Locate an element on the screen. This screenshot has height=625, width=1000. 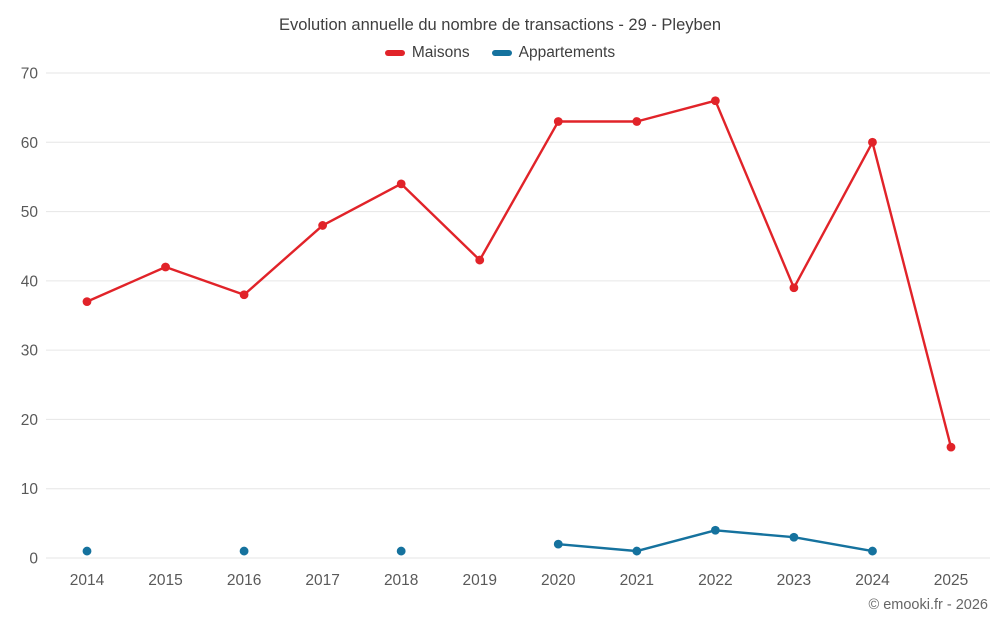
legend-item-maisons: Maisons is located at coordinates (427, 53).